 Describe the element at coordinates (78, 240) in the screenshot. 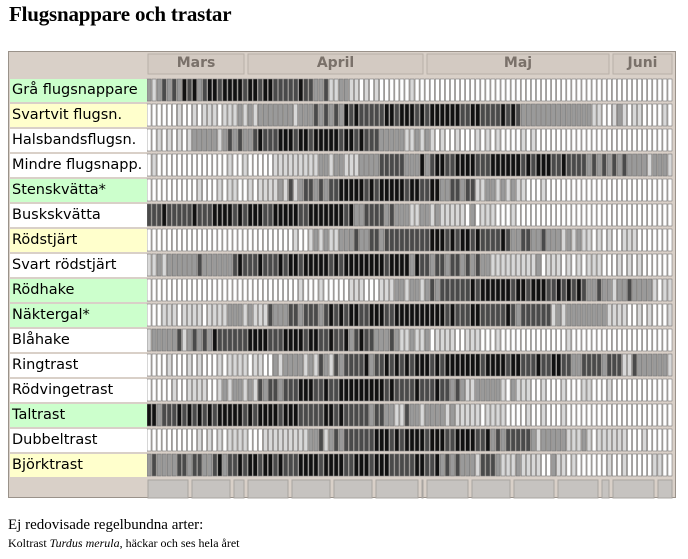

I see `species-label: Rödstjärt` at that location.